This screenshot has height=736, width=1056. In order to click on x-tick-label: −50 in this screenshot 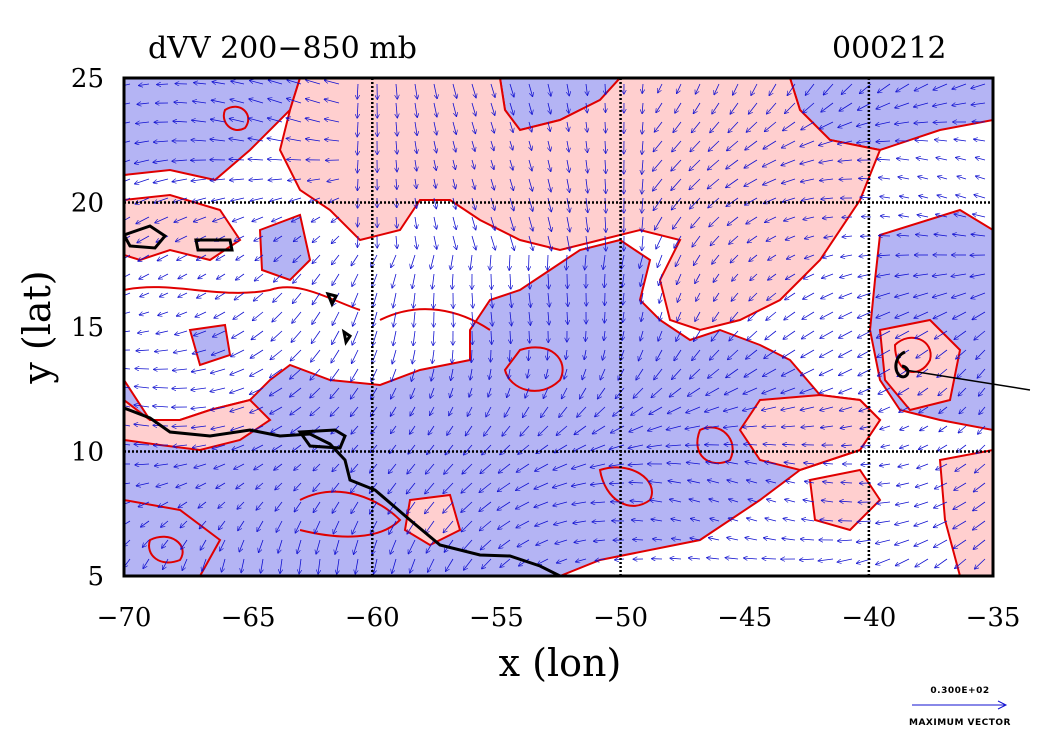, I will do `click(620, 618)`.